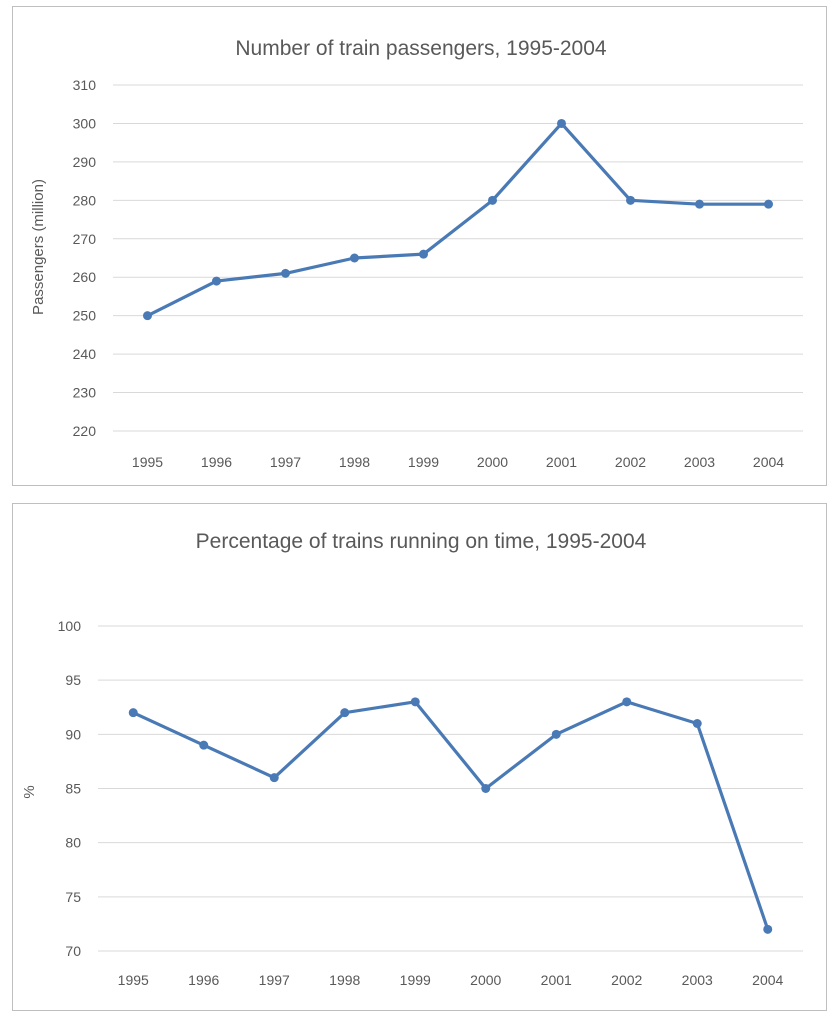 Image resolution: width=839 pixels, height=1024 pixels. I want to click on y-tick-label: 310, so click(85, 85).